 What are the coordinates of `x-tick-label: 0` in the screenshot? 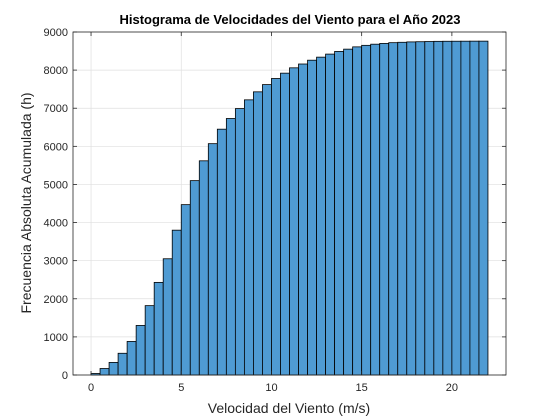 It's located at (91, 388).